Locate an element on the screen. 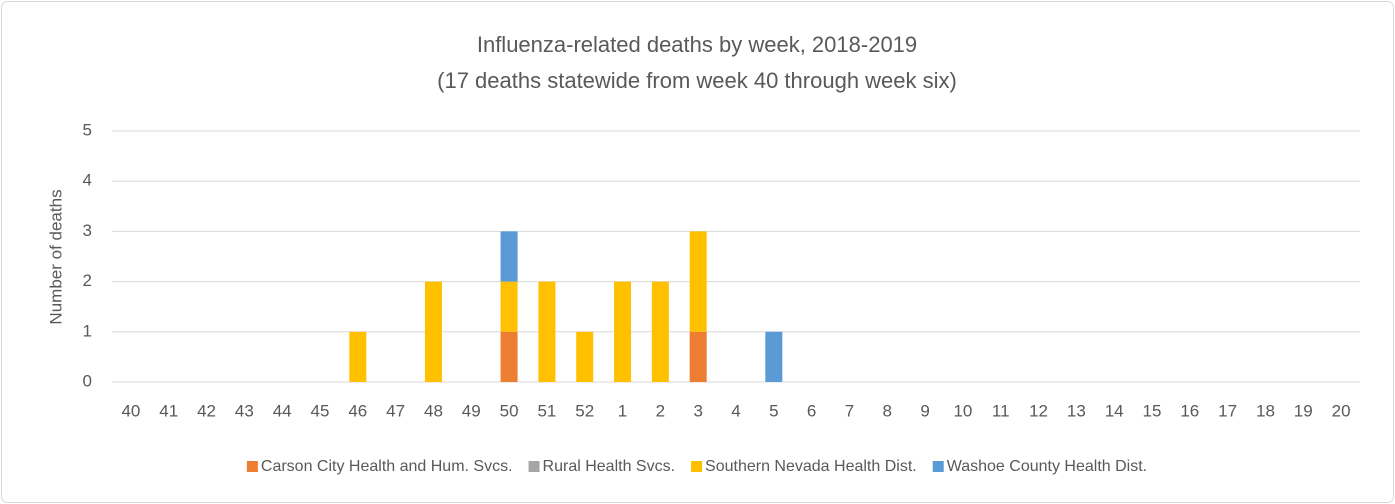  y-tick-label: 0 is located at coordinates (87, 380).